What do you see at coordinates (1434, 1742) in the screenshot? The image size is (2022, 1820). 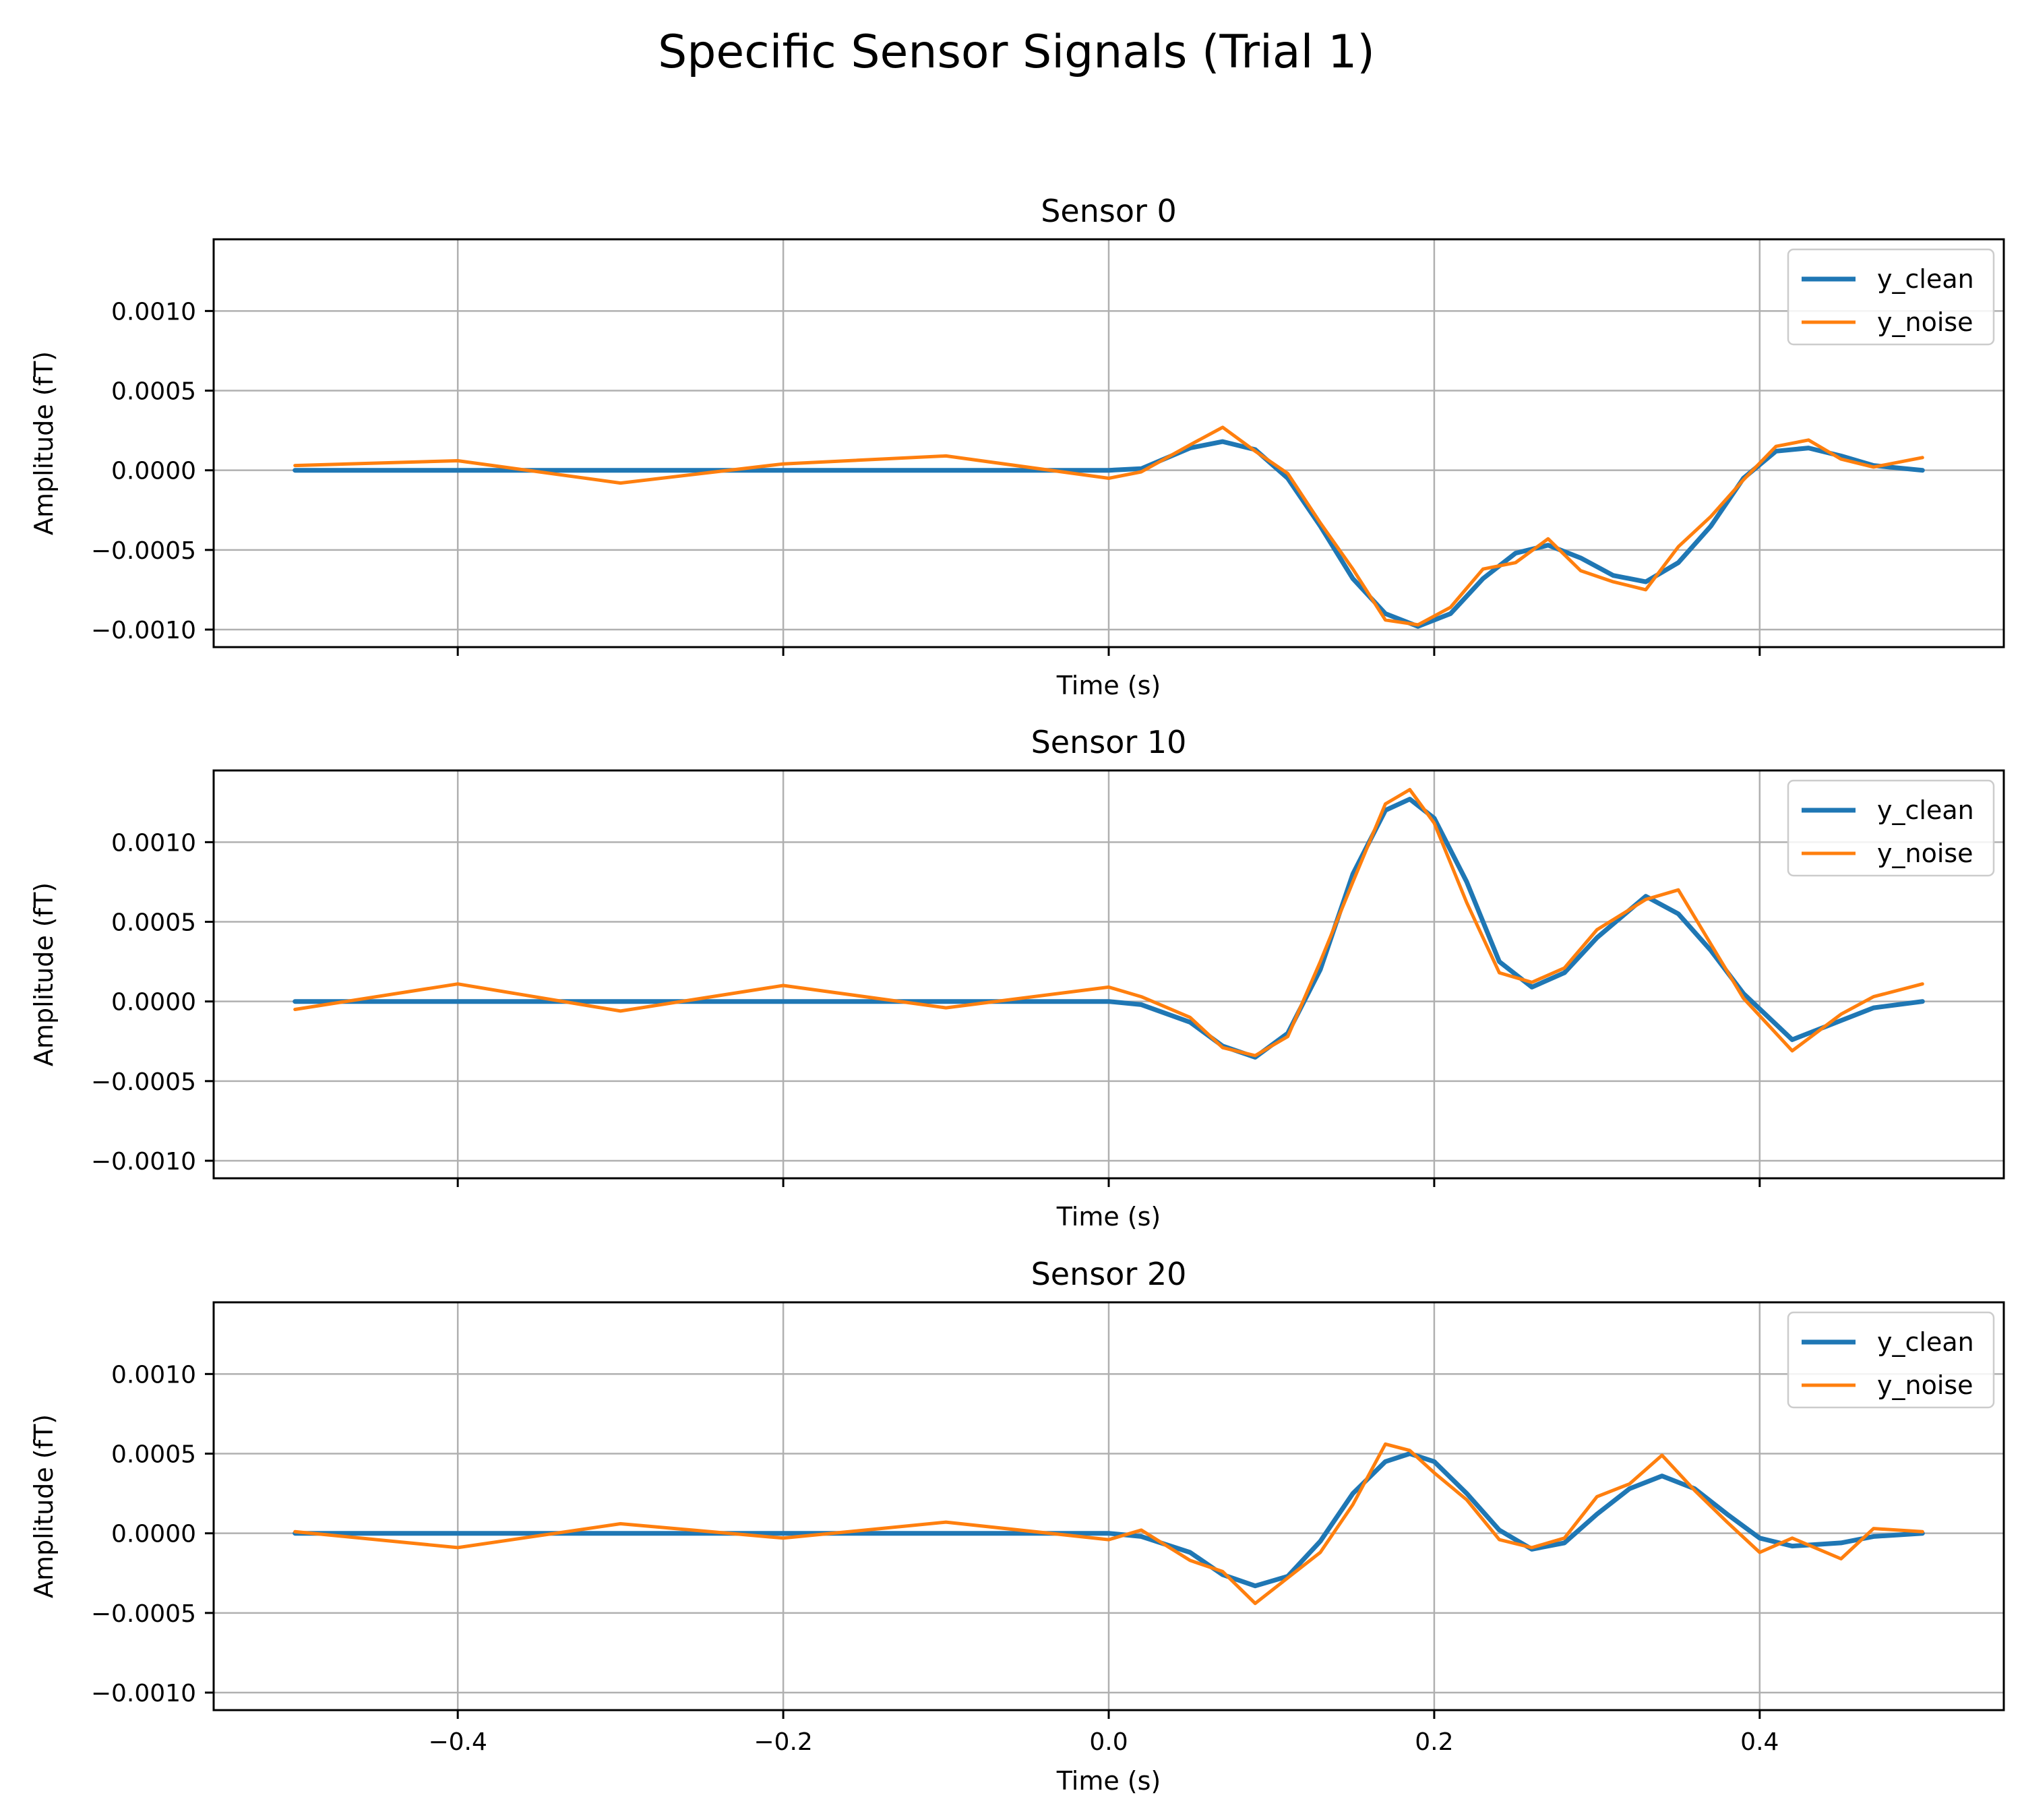 I see `x-tick-label: 0.2` at bounding box center [1434, 1742].